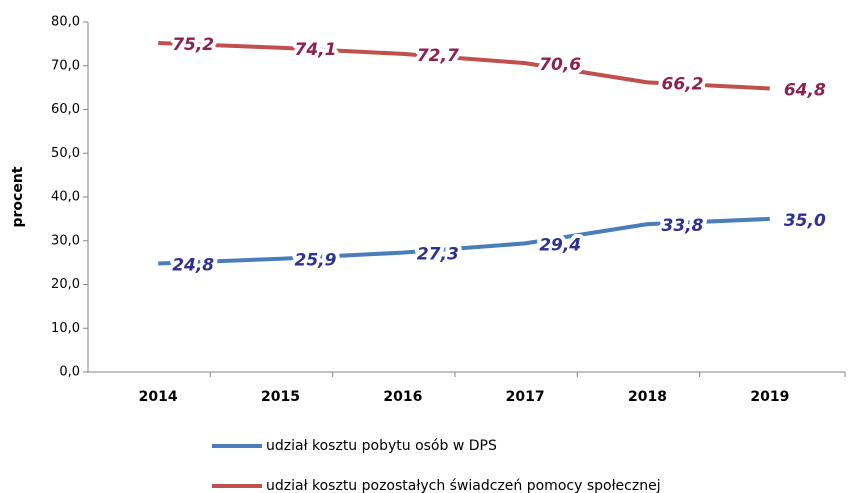 Image resolution: width=858 pixels, height=493 pixels. I want to click on x-tick-label: 2018, so click(647, 397).